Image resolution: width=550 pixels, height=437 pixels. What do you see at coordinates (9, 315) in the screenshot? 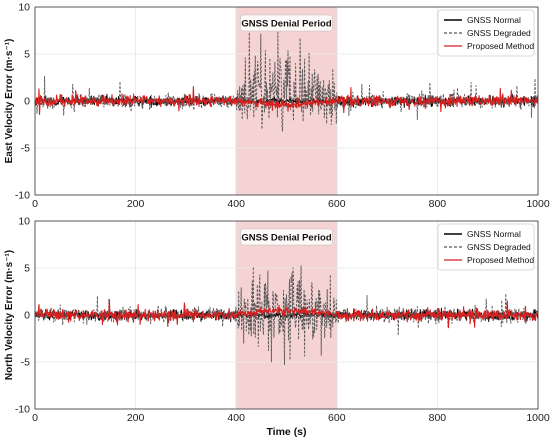
I see `y-axis-label: North Velocity Error (m·s⁻¹)` at bounding box center [9, 315].